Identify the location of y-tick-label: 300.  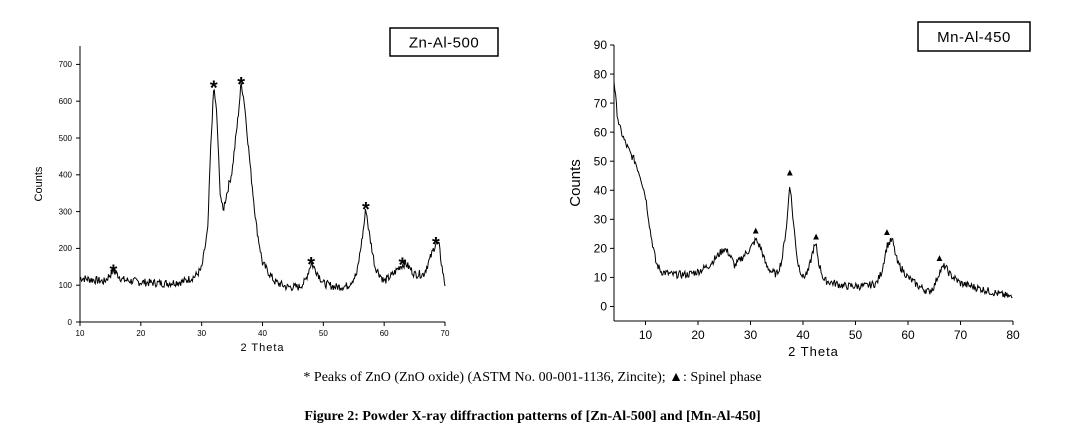
(66, 211).